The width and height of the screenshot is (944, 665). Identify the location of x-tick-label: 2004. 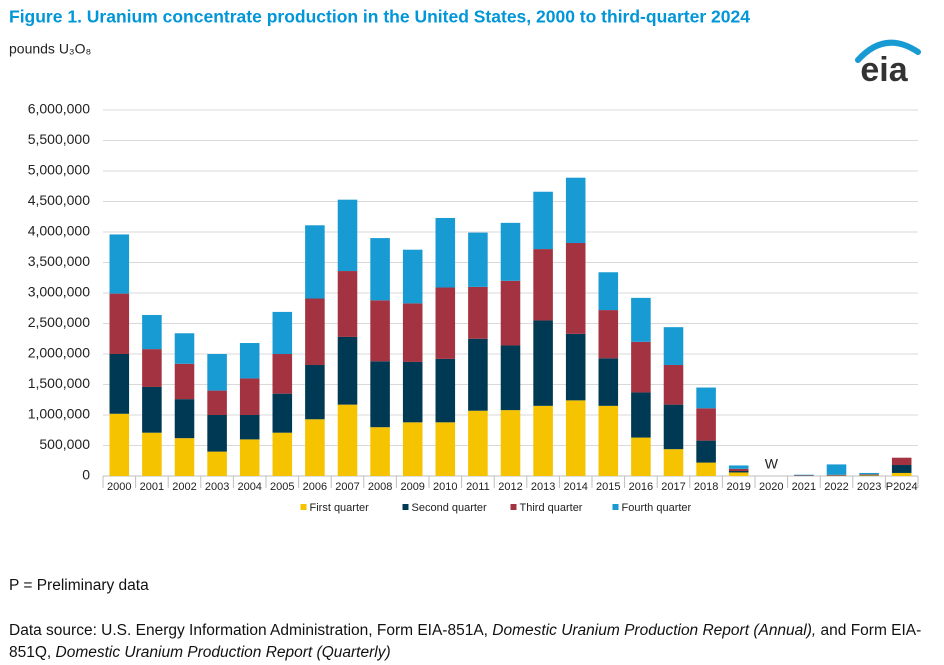
(249, 487).